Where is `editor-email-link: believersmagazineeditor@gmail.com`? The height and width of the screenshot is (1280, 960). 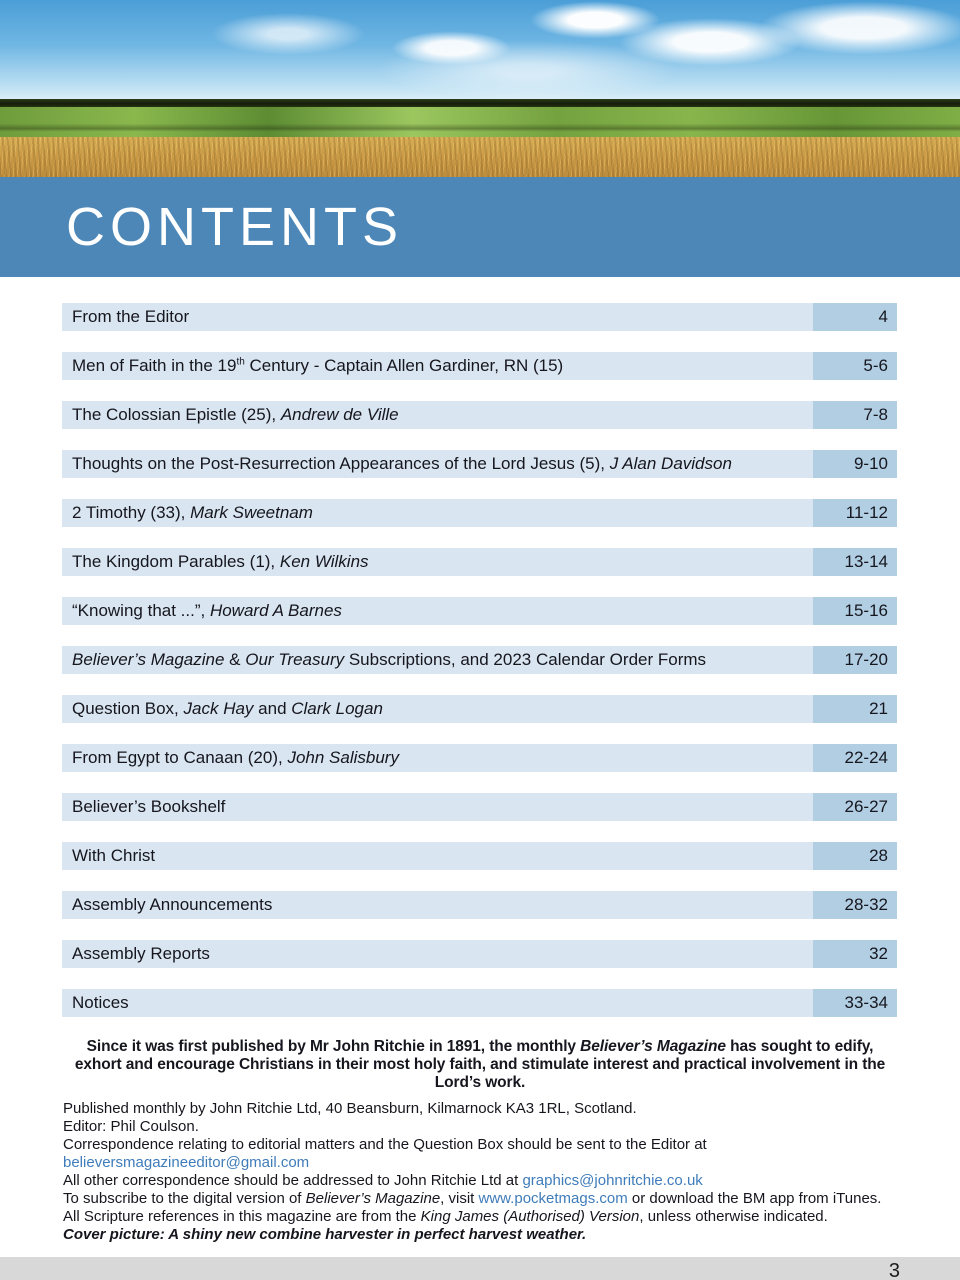
editor-email-link: believersmagazineeditor@gmail.com is located at coordinates (186, 1162).